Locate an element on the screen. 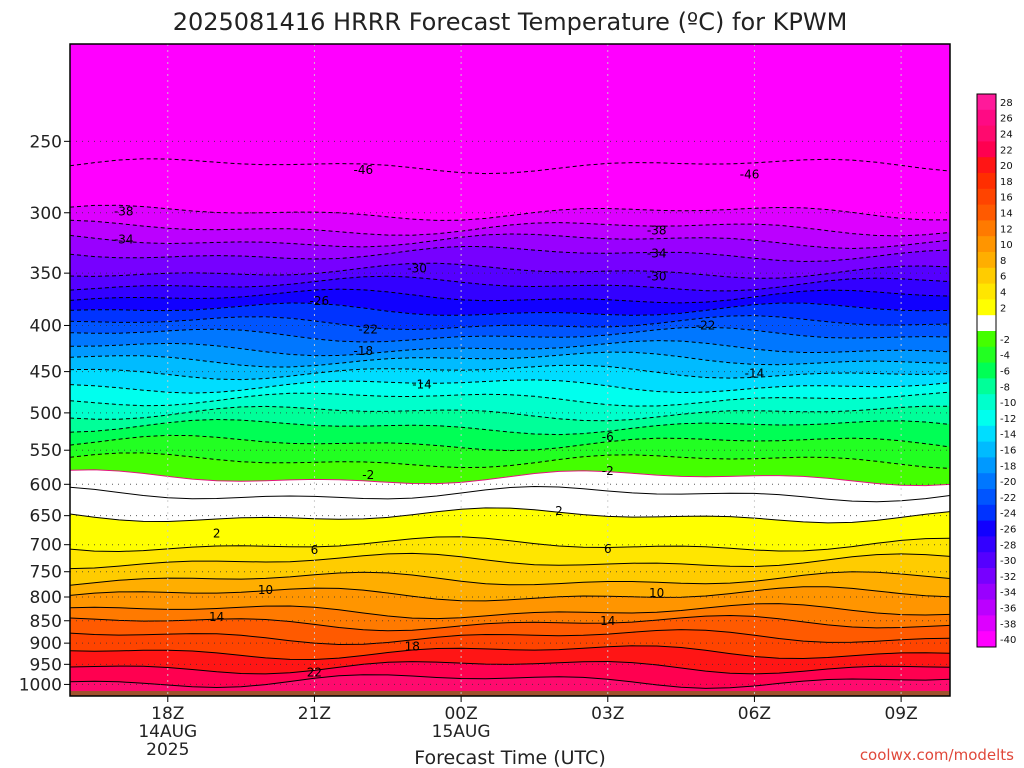  colorbar-label: 28 is located at coordinates (1006, 103).